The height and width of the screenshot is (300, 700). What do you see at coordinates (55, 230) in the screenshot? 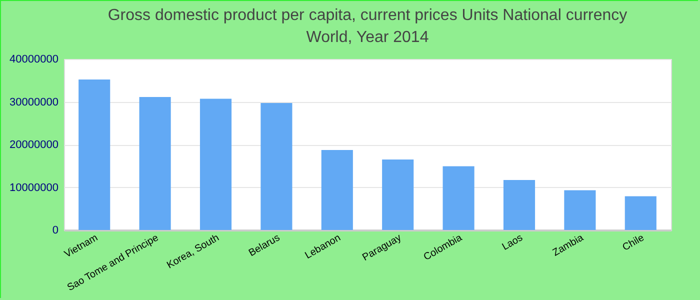
I see `y-tick-label: 0` at bounding box center [55, 230].